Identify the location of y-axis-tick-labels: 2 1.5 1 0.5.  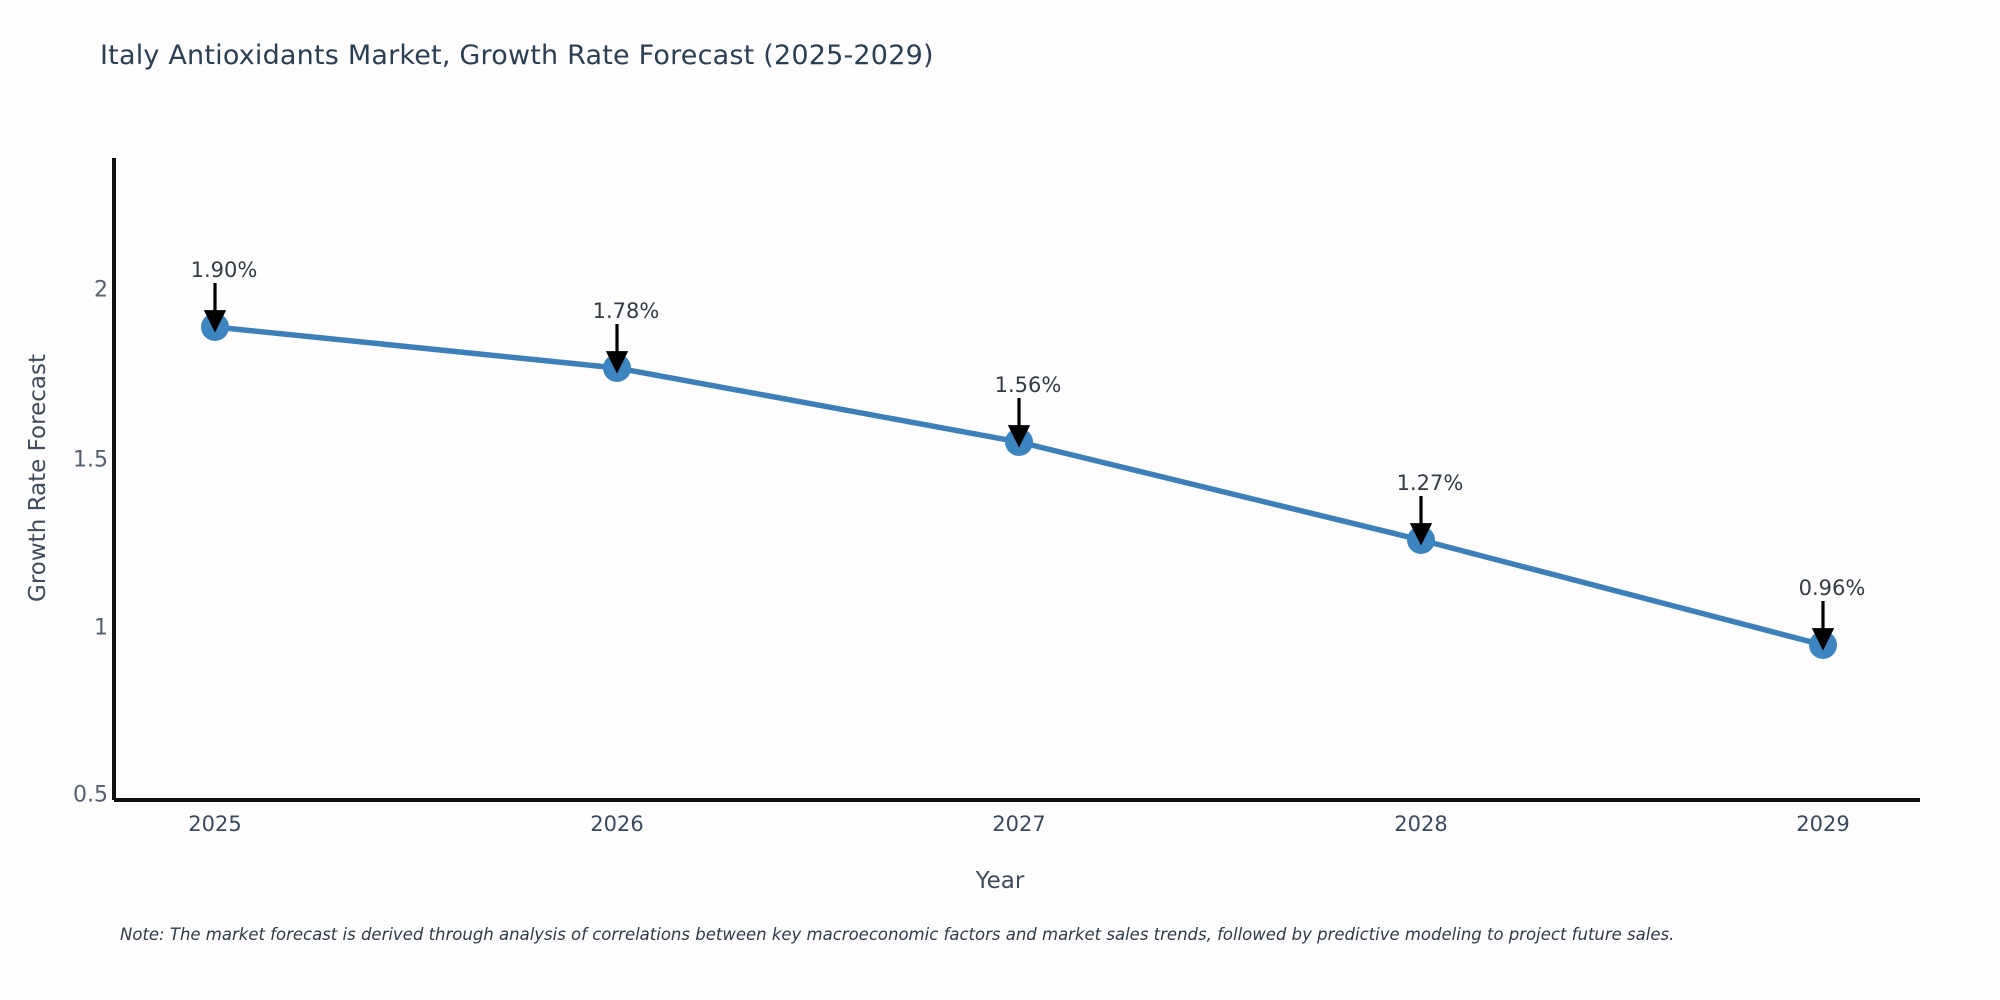
(54, 500).